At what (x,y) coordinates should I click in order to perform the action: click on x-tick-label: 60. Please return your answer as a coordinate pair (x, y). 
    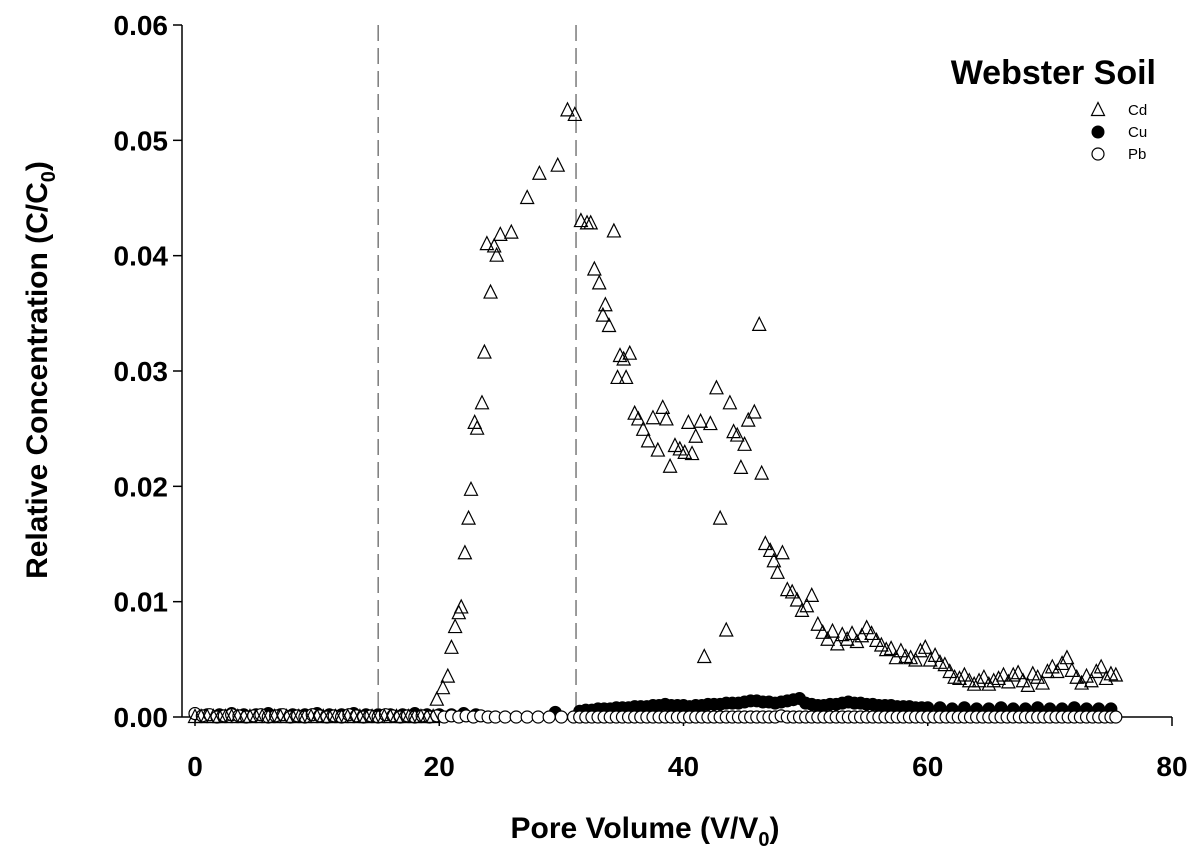
    Looking at the image, I should click on (927, 766).